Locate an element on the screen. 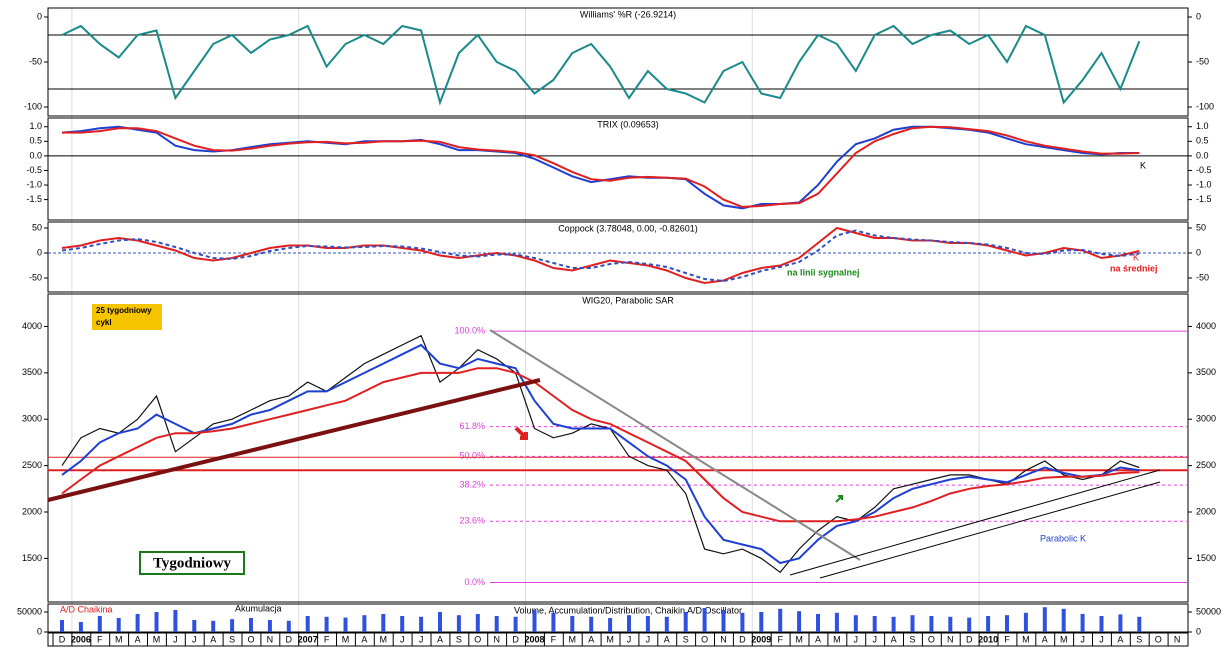 Image resolution: width=1231 pixels, height=653 pixels. panel-title: Coppock (3.78048, 0.00, -0.82601) is located at coordinates (628, 228).